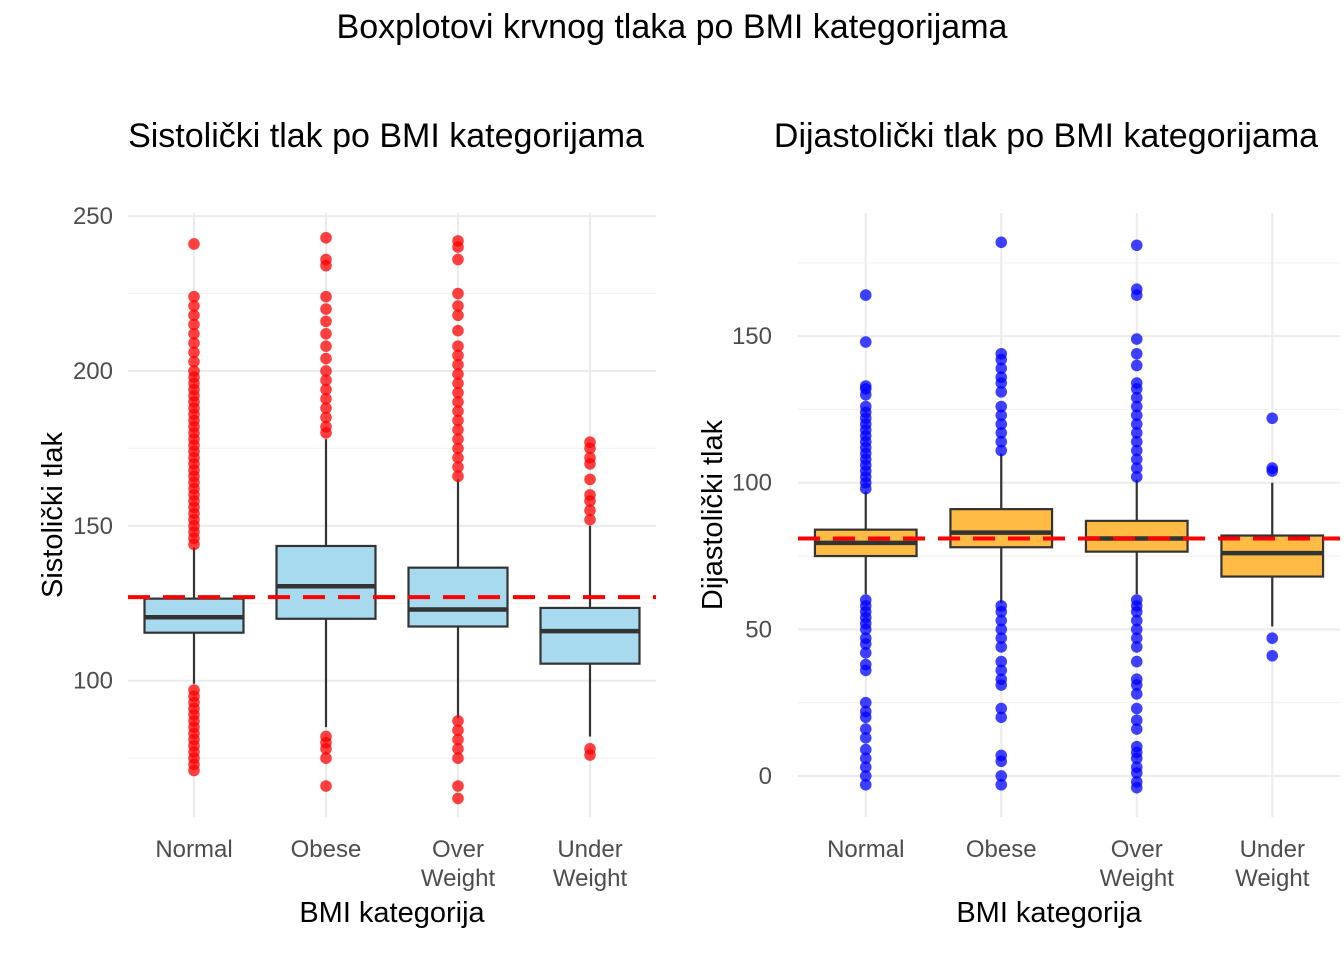 The height and width of the screenshot is (960, 1344). Describe the element at coordinates (590, 598) in the screenshot. I see `box-group-under-weight` at that location.